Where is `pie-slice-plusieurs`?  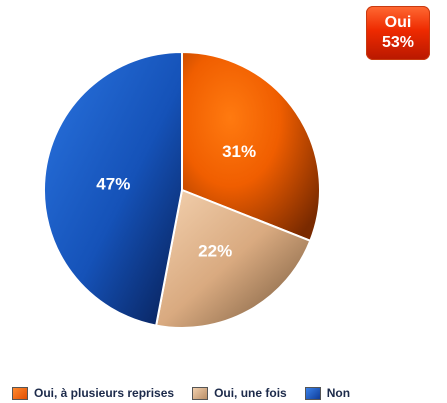
pie-slice-plusieurs is located at coordinates (251, 146).